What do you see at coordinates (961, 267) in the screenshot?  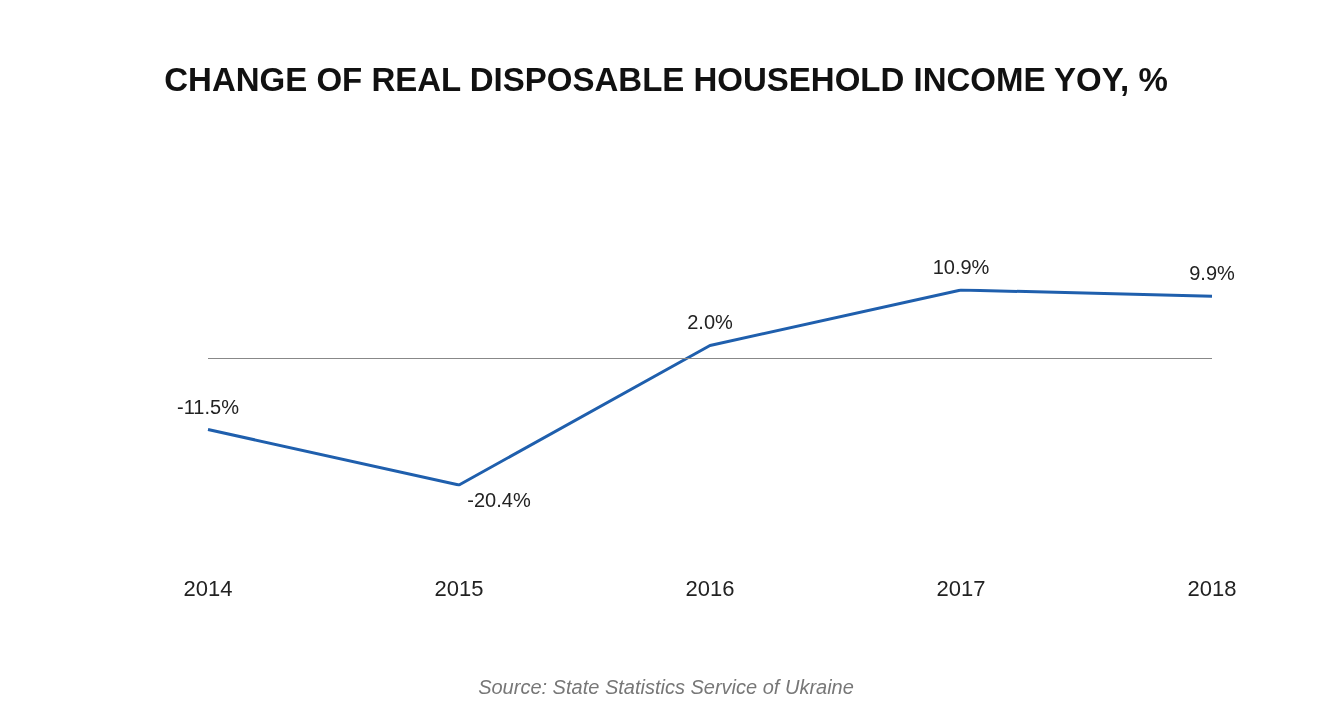 I see `data-label: 10.9%` at bounding box center [961, 267].